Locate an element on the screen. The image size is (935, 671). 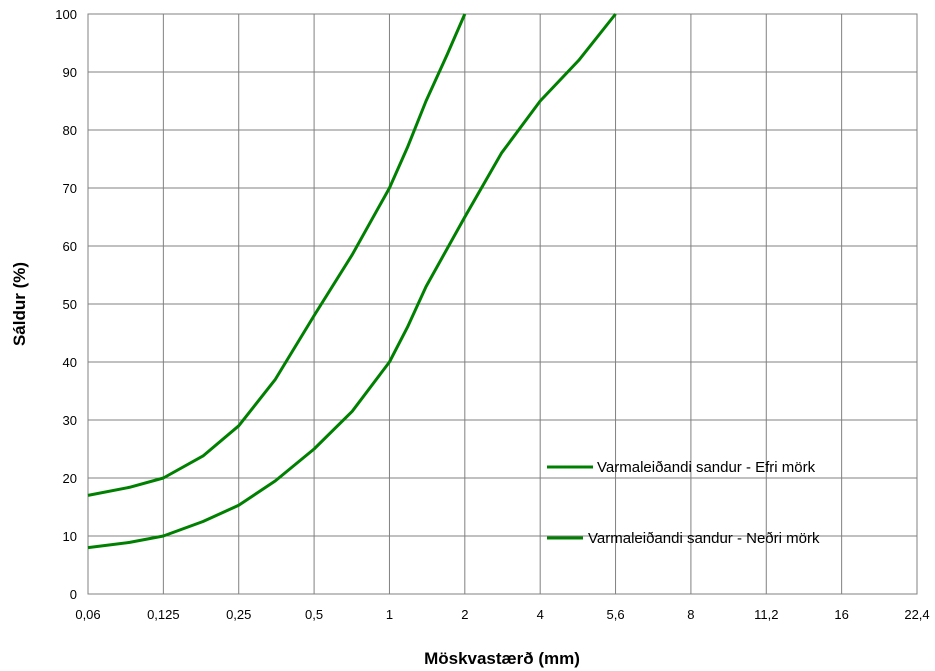
x-tick-labels: 0,06 0,125 0,25 0,5 1 2 4 5,6 8 11,2 16 22,4 is located at coordinates (502, 614).